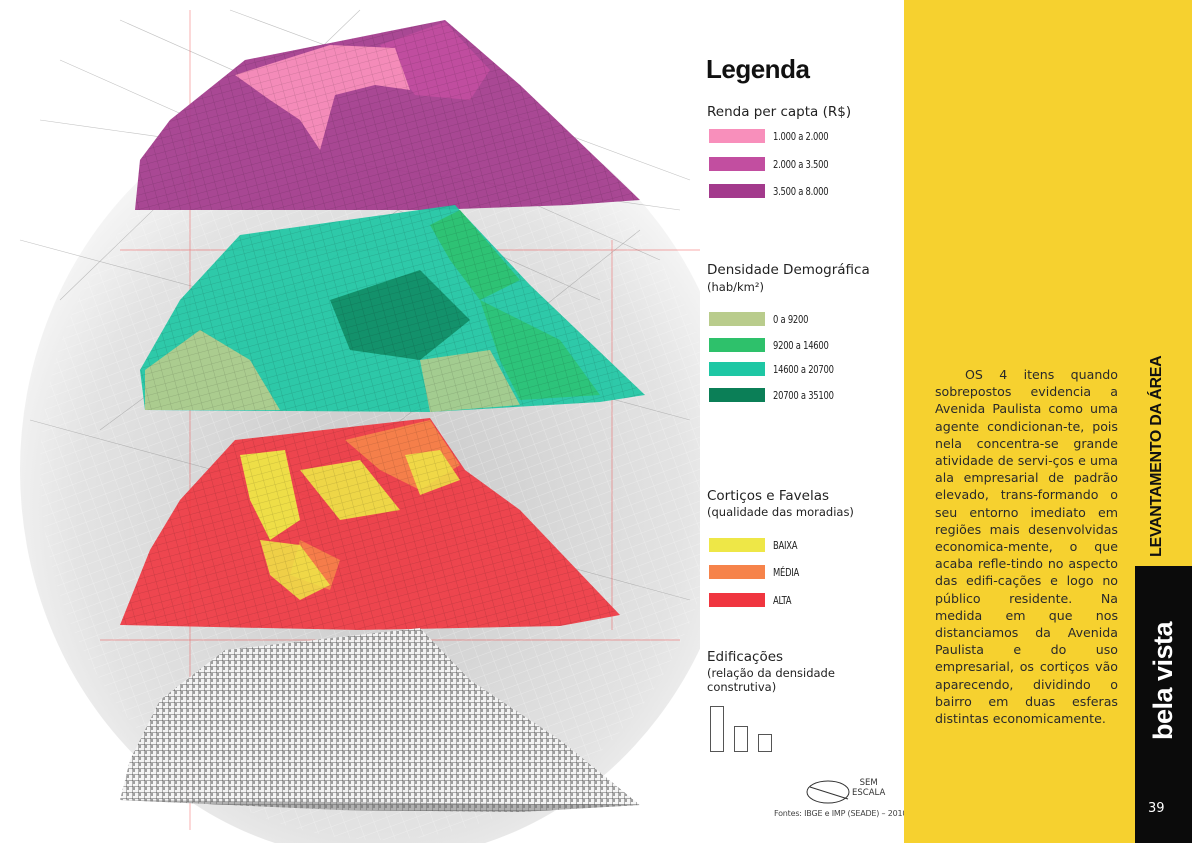 The height and width of the screenshot is (843, 1192). Describe the element at coordinates (758, 69) in the screenshot. I see `legend-title: Legenda` at that location.